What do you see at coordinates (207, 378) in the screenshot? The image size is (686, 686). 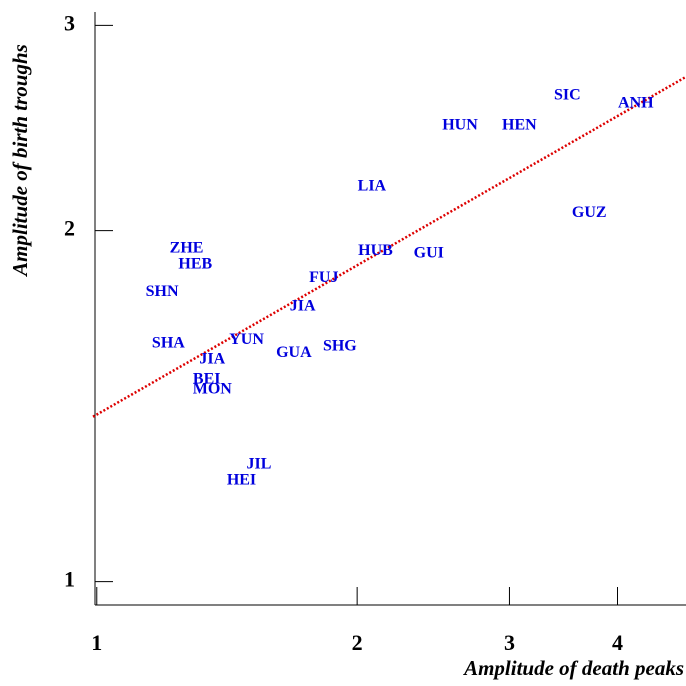 I see `point-label: BEI` at bounding box center [207, 378].